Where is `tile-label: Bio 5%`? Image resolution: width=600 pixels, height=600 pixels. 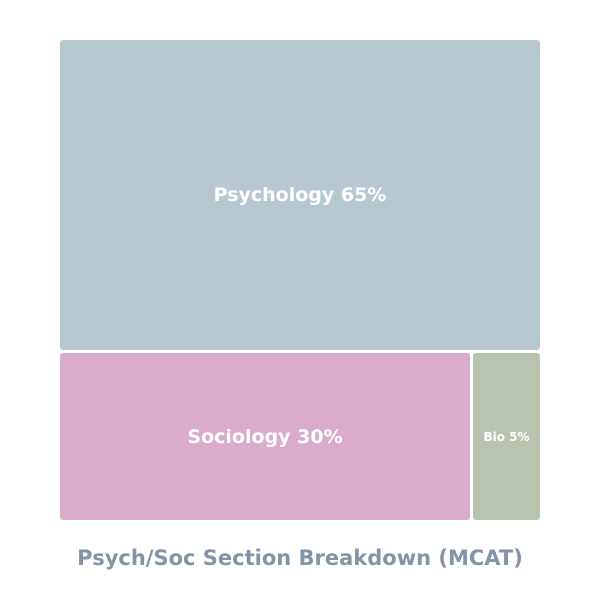
tile-label: Bio 5% is located at coordinates (506, 436).